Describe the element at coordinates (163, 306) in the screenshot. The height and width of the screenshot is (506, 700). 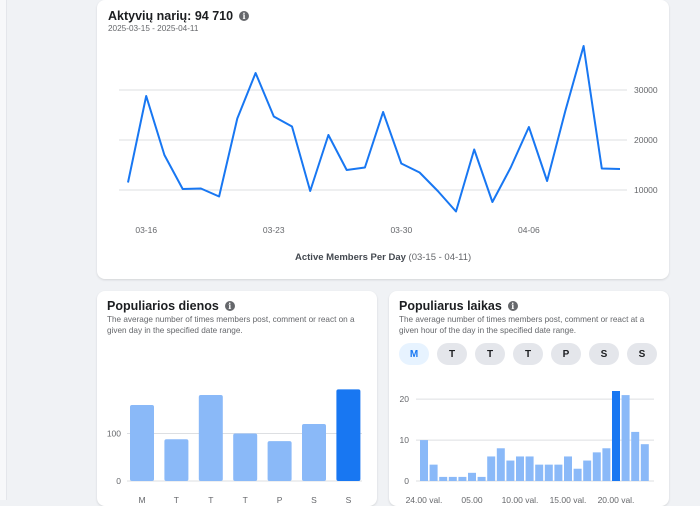
I see `popular-days-title-text: Populiarios dienos` at that location.